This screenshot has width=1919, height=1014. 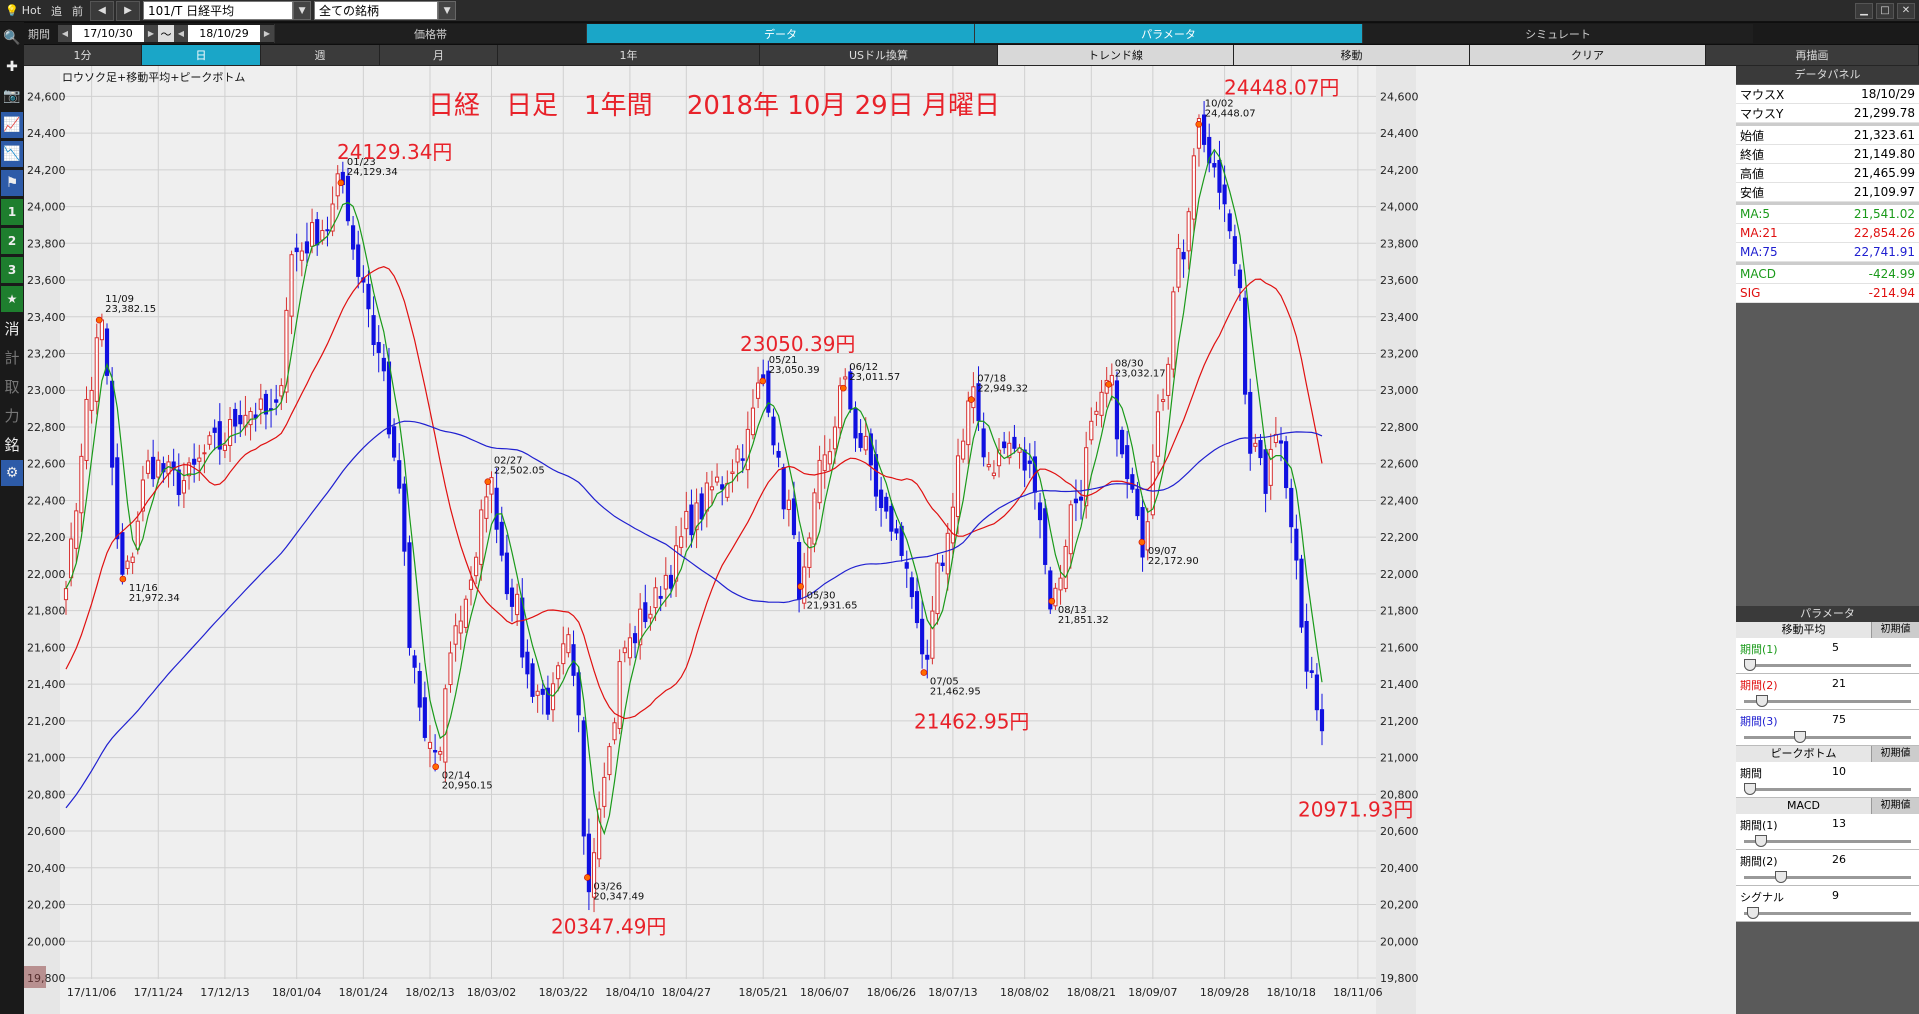 I want to click on forward-arrow-icon: ▶, so click(x=128, y=10).